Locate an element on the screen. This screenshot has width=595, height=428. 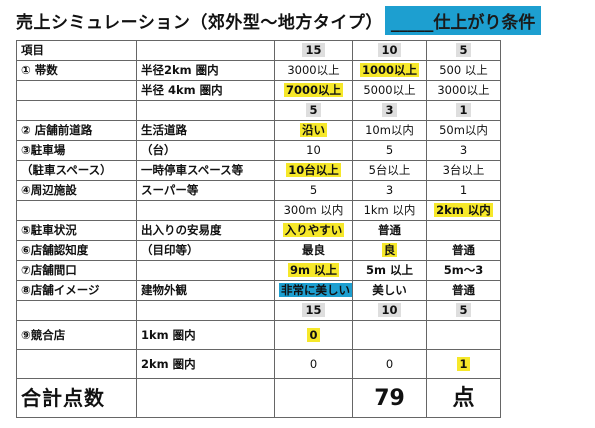
row-sub: 2km 圏内 is located at coordinates (205, 364).